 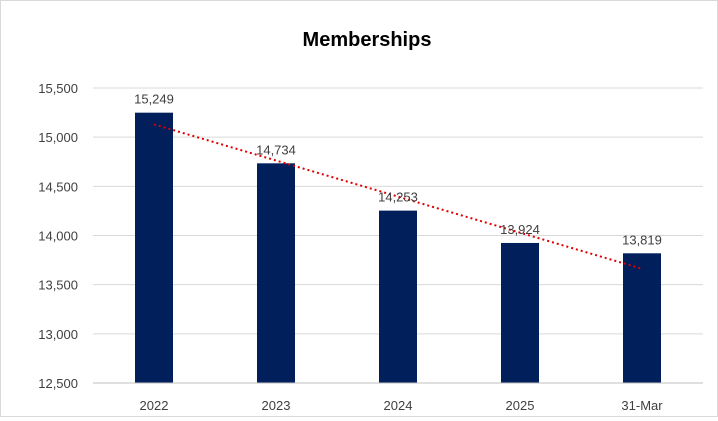 I want to click on y-tick-label: 14,000, so click(x=58, y=236).